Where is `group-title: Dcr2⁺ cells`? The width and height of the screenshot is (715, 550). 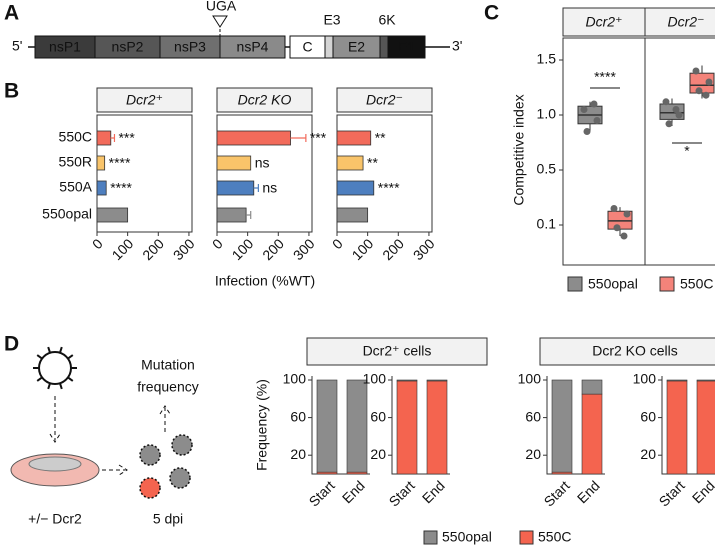 group-title: Dcr2⁺ cells is located at coordinates (397, 351).